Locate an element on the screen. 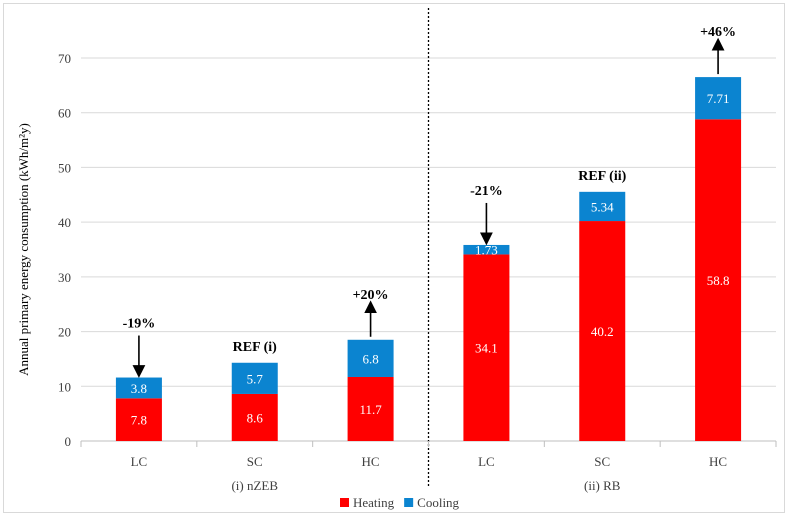  annotation-label: +46% is located at coordinates (718, 32).